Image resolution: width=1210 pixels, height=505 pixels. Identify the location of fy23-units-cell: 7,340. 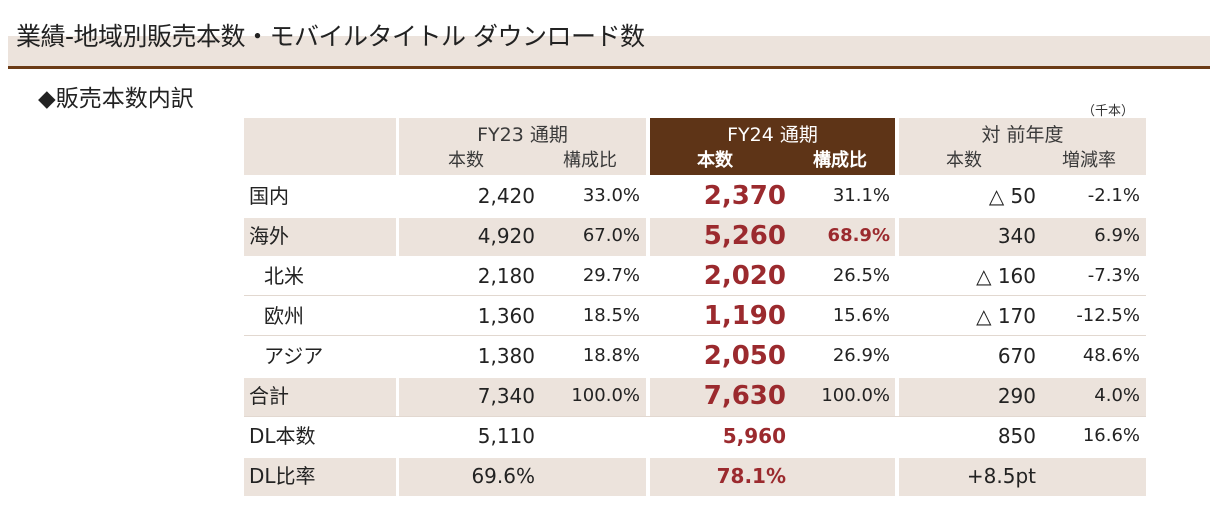
(506, 396).